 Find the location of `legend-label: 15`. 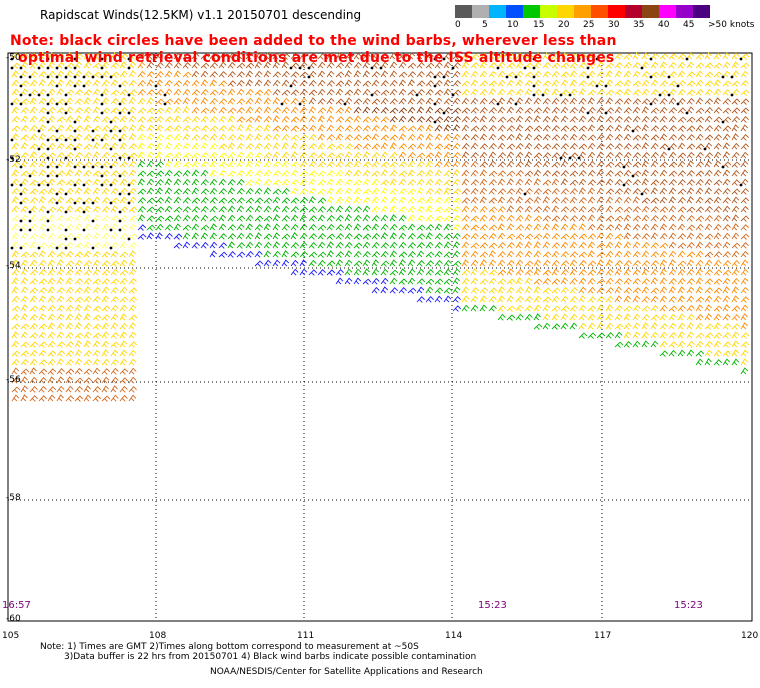

legend-label: 15 is located at coordinates (539, 25).